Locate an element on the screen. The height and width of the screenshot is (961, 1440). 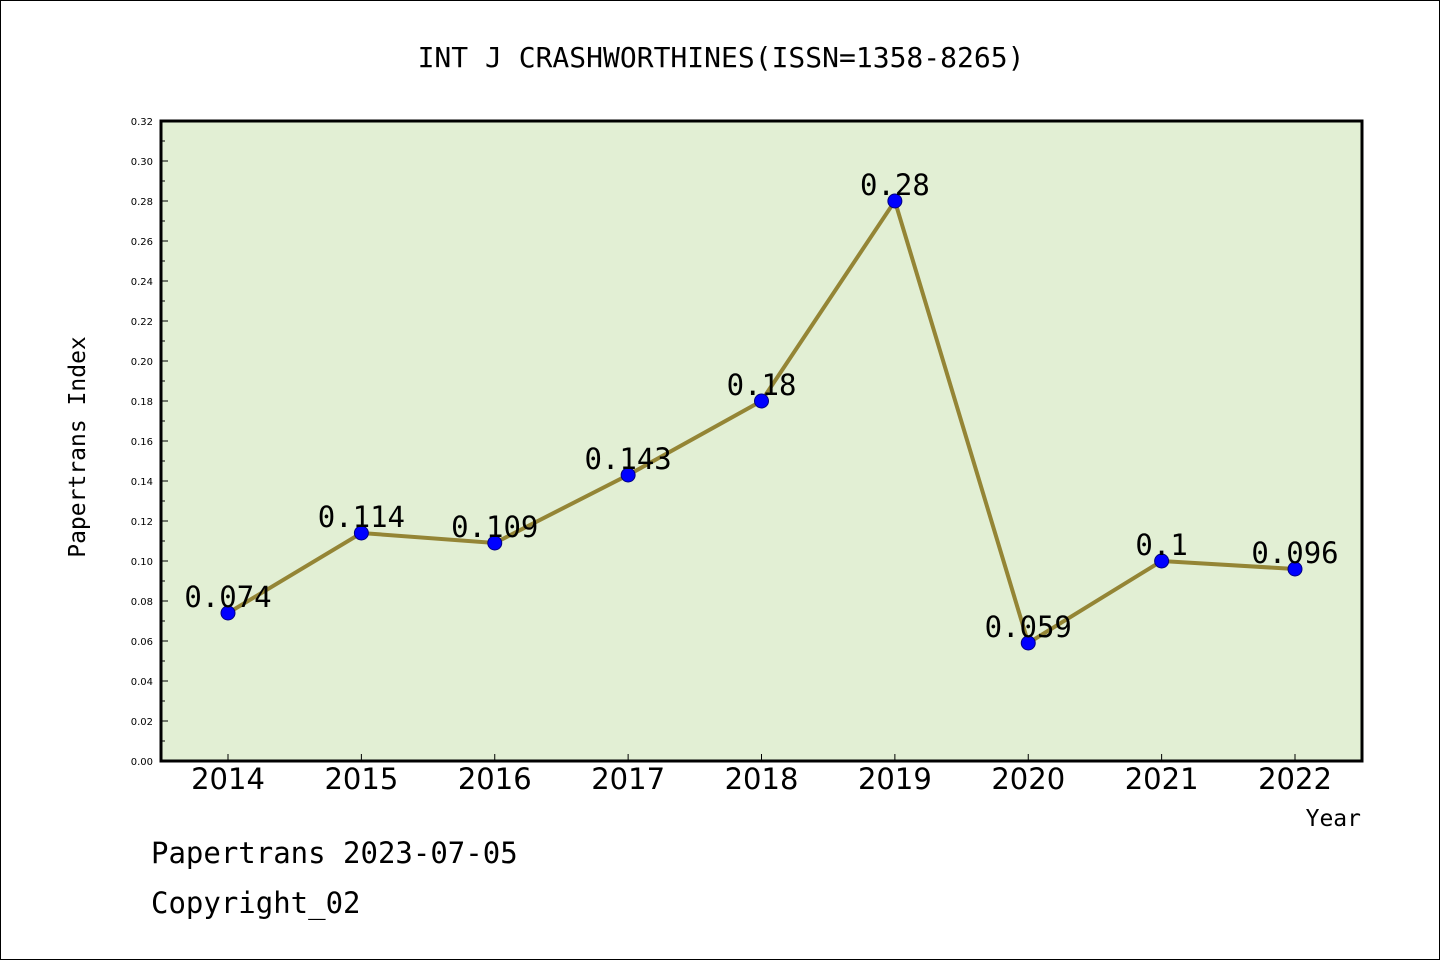
y-tick-label: 0.10 is located at coordinates (142, 562).